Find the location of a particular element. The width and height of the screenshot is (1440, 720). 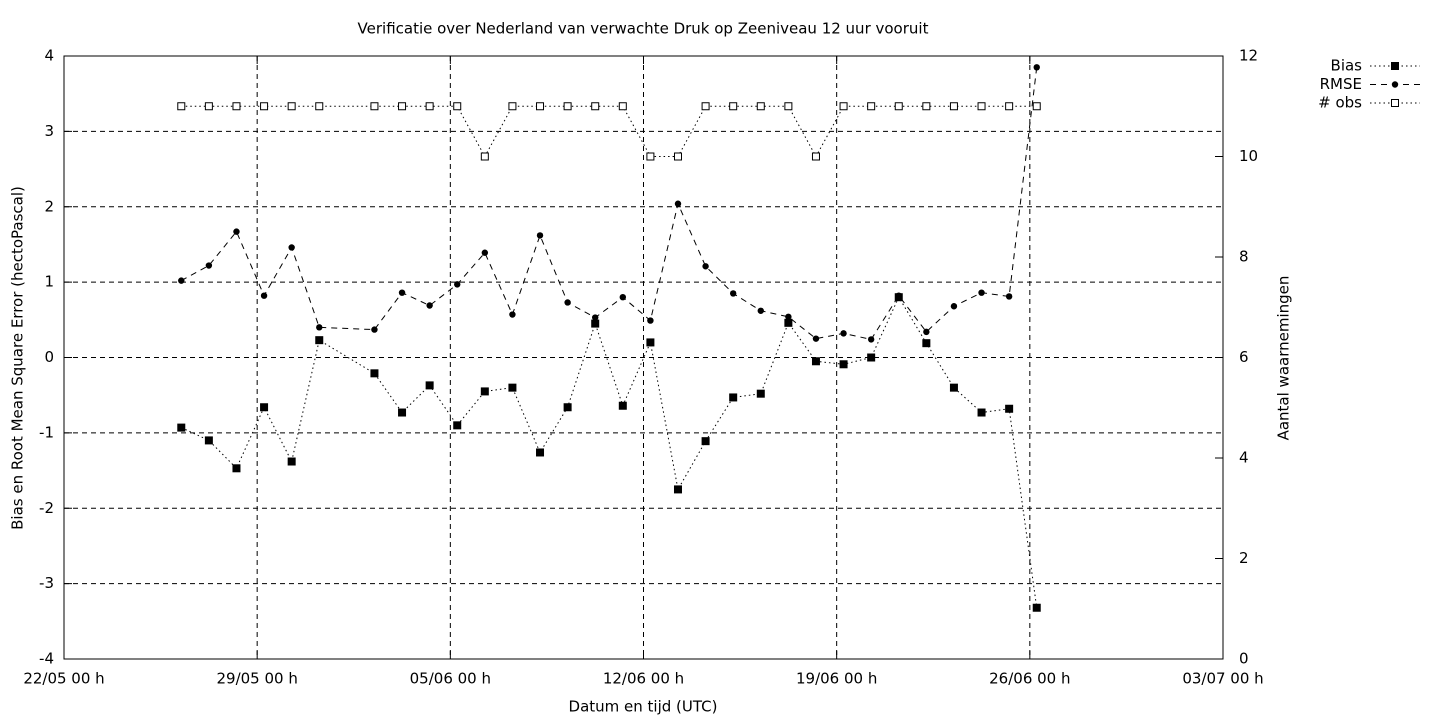

x-tick-label: 26/06 00 h is located at coordinates (1029, 679).